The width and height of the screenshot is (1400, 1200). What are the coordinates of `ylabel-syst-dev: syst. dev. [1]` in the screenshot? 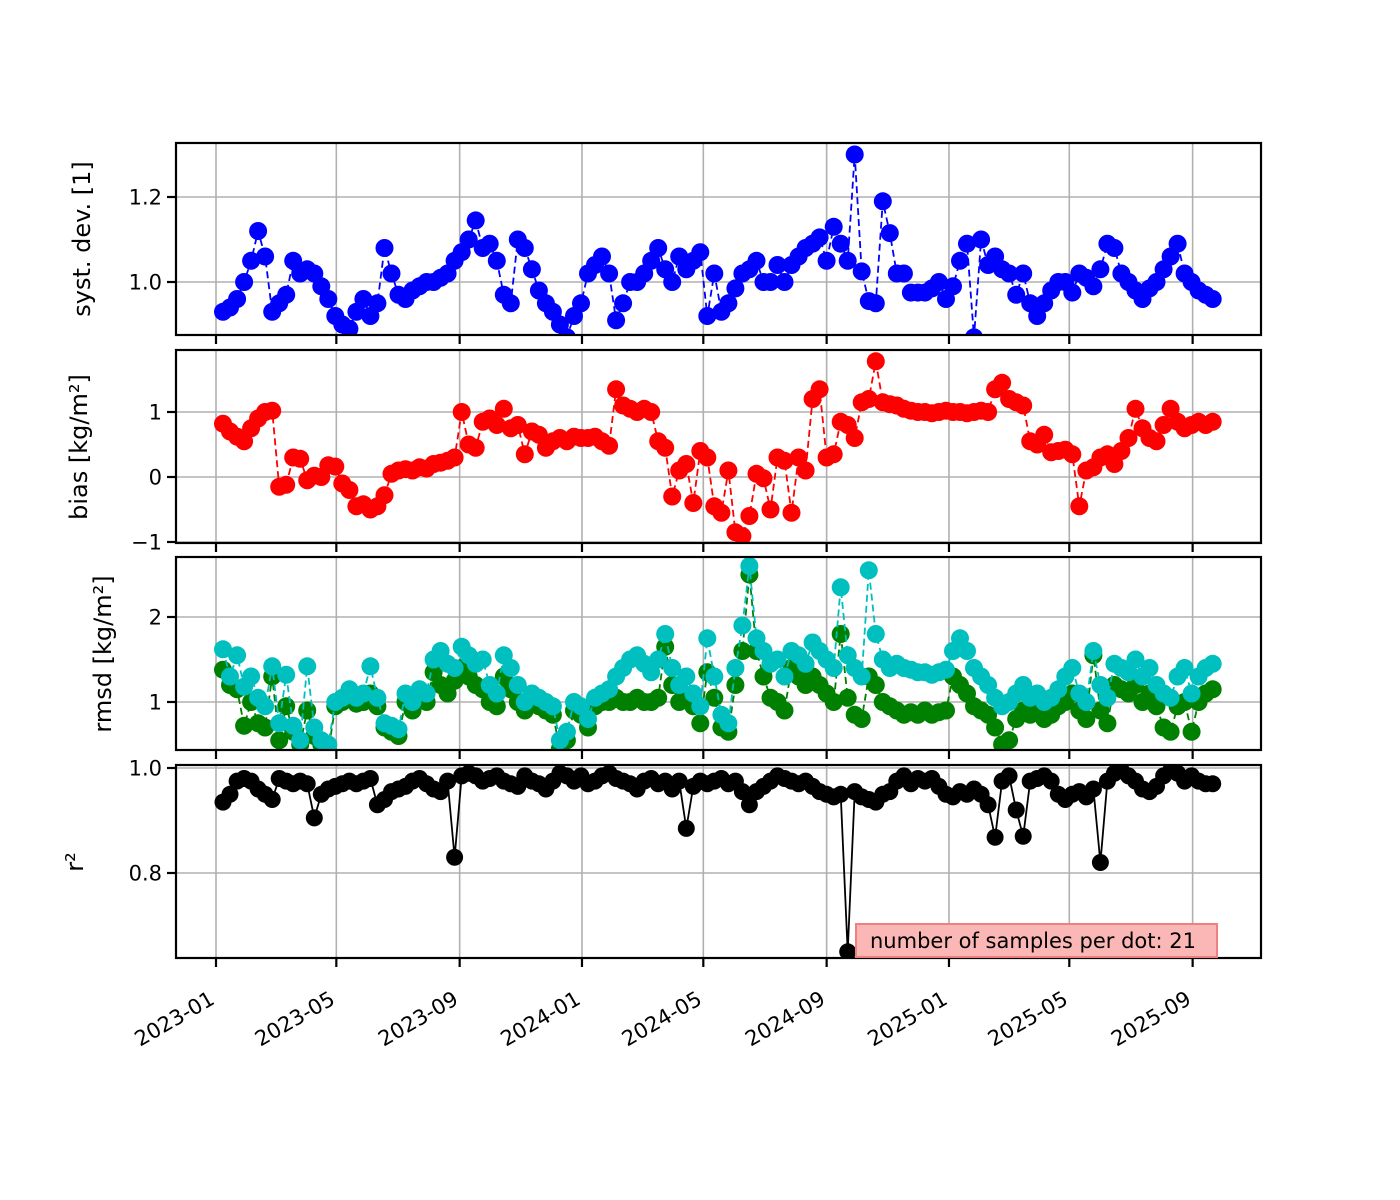 It's located at (82, 239).